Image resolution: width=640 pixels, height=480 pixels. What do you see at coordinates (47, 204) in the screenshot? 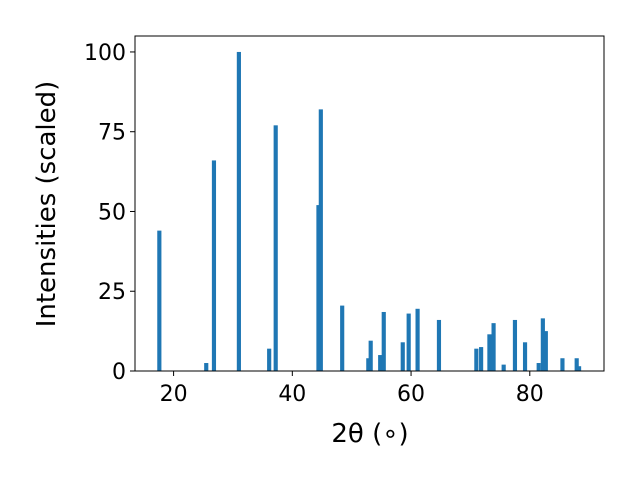
I see `y-axis-label: Intensities (scaled)` at bounding box center [47, 204].